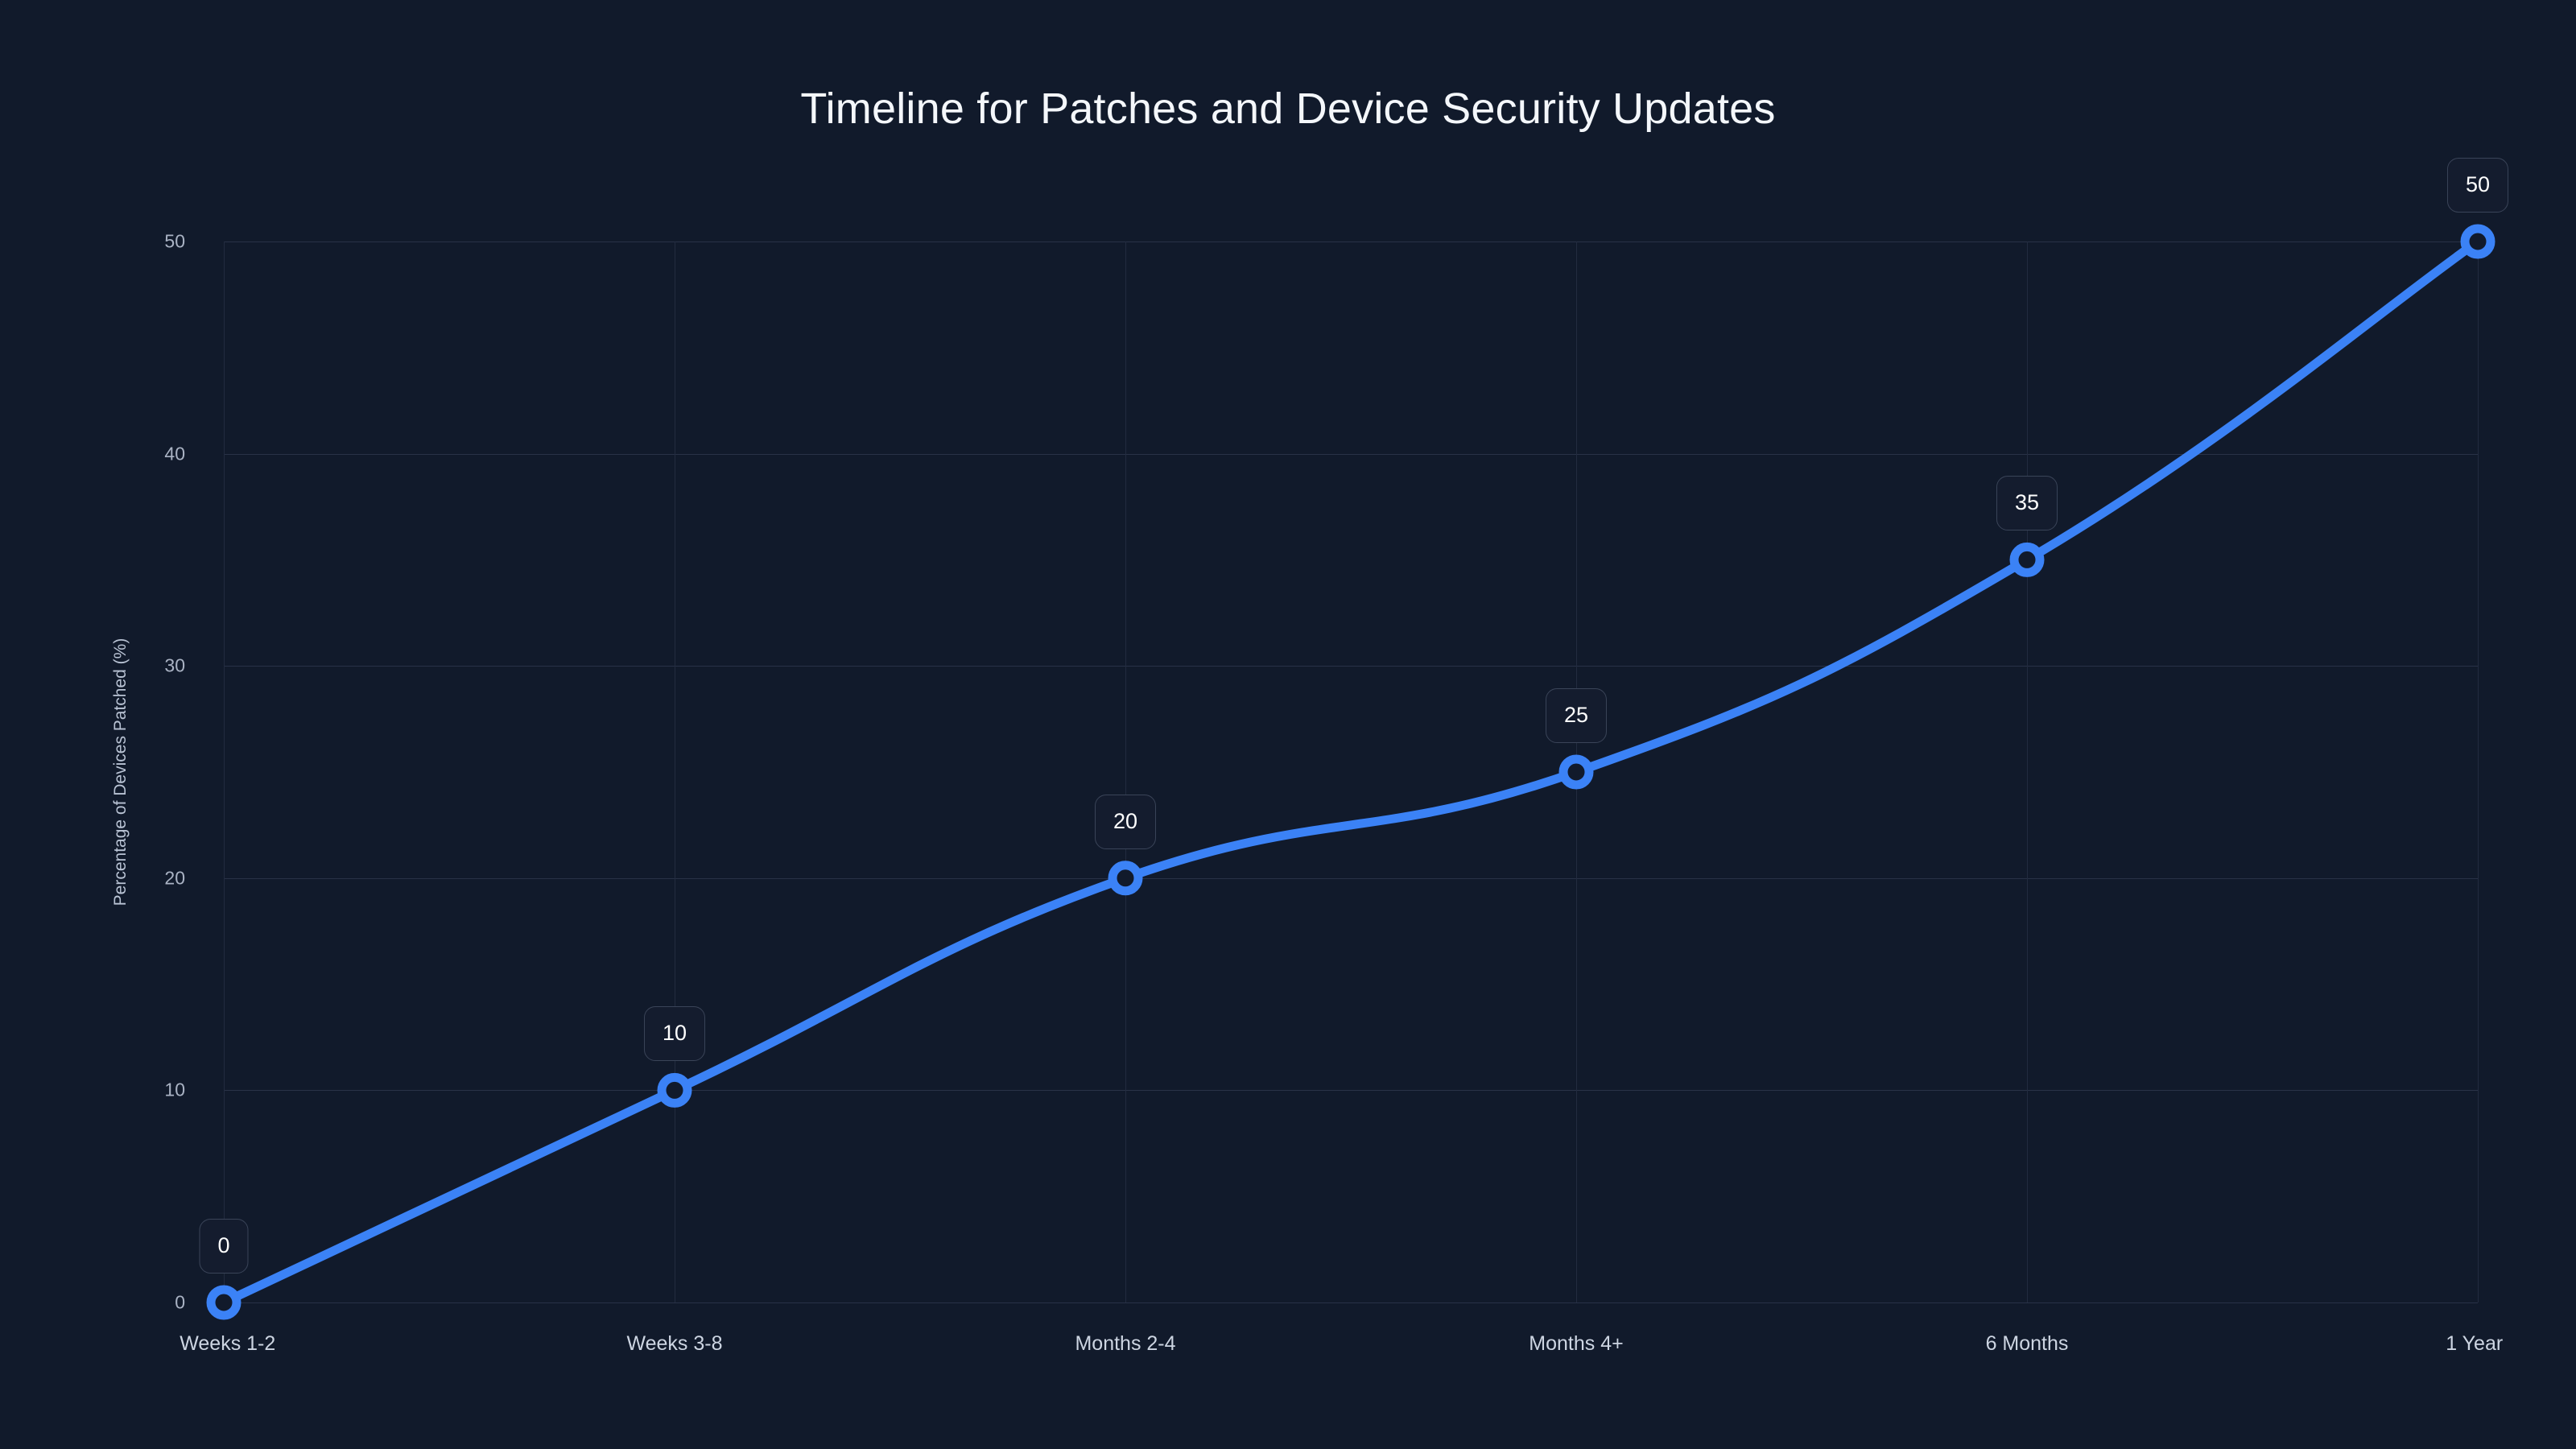 This screenshot has width=2576, height=1449. What do you see at coordinates (174, 241) in the screenshot?
I see `y-axis-tick-label: 50` at bounding box center [174, 241].